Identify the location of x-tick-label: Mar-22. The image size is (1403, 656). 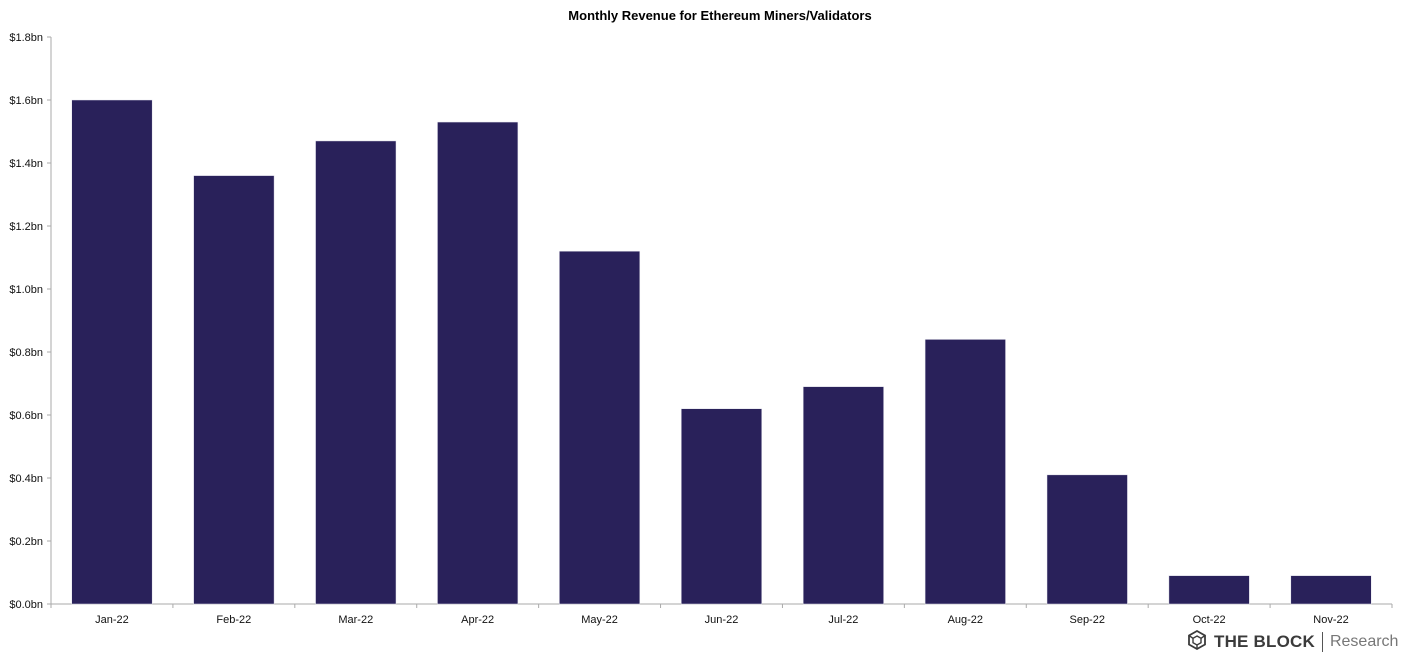
(355, 620).